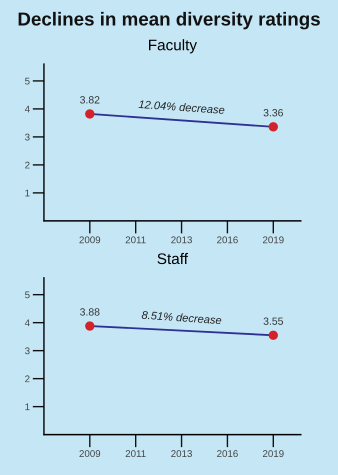  Describe the element at coordinates (181, 107) in the screenshot. I see `annotation: 12.04% decrease` at that location.